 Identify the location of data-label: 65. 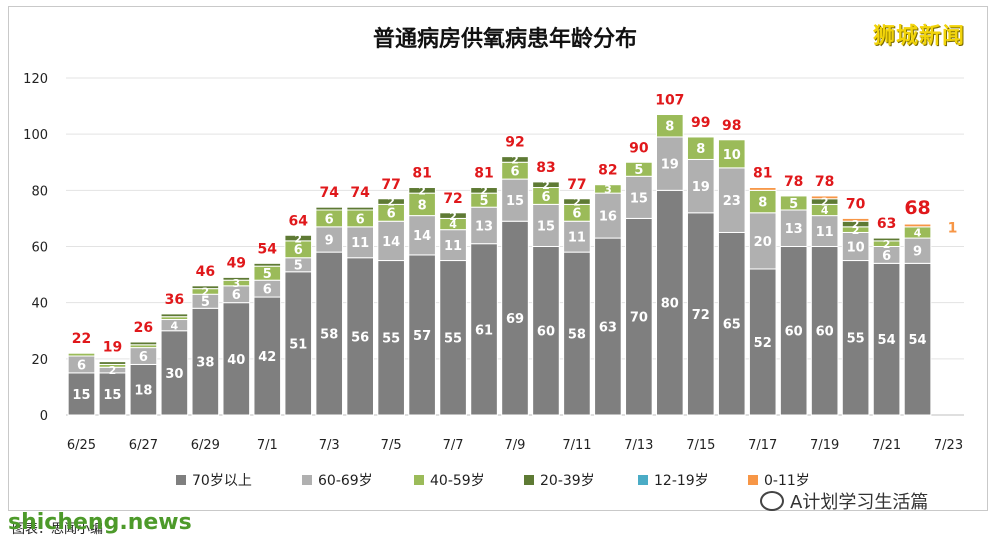
(732, 325).